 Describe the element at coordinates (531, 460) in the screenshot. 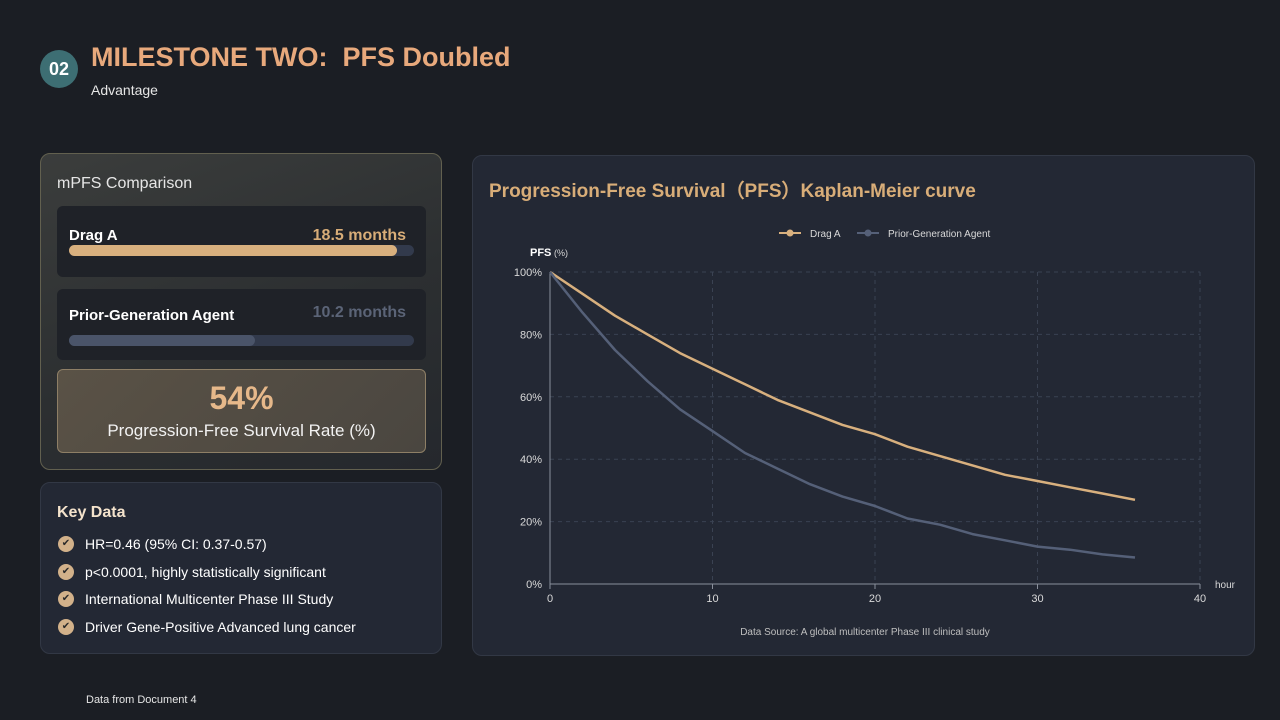

I see `y-tick-label: 40%` at that location.